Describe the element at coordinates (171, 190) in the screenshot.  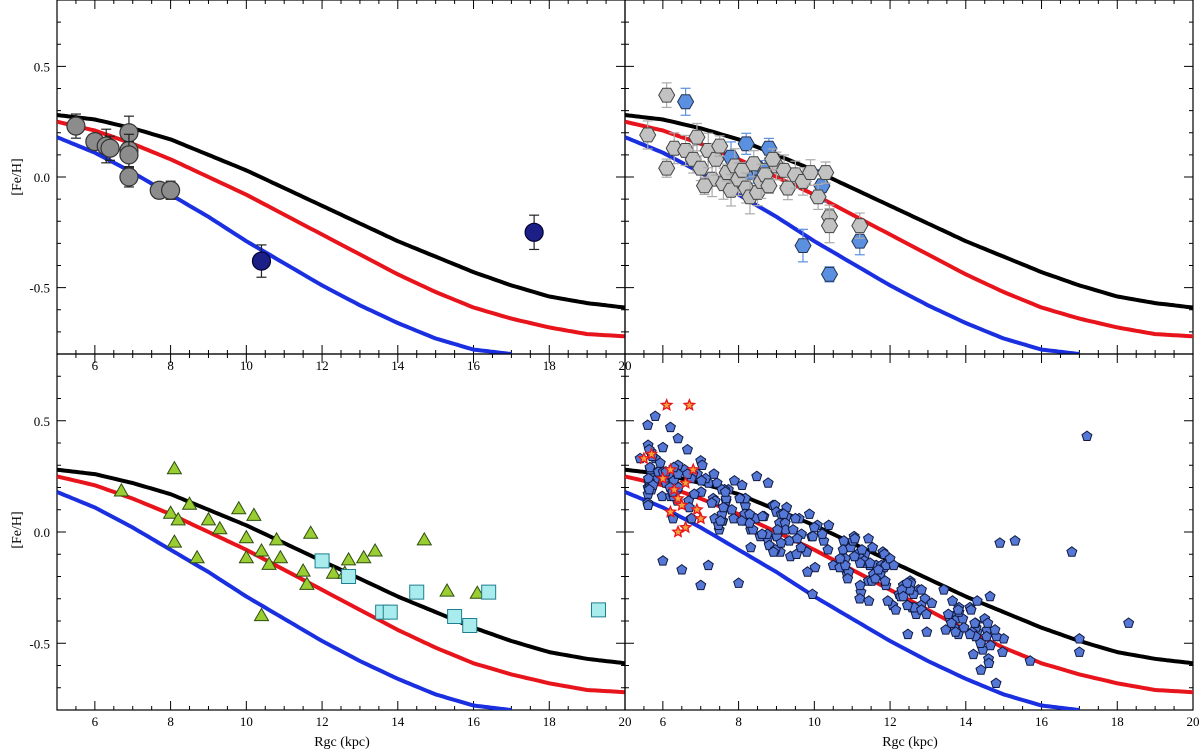
I see `grey-circles-point` at that location.